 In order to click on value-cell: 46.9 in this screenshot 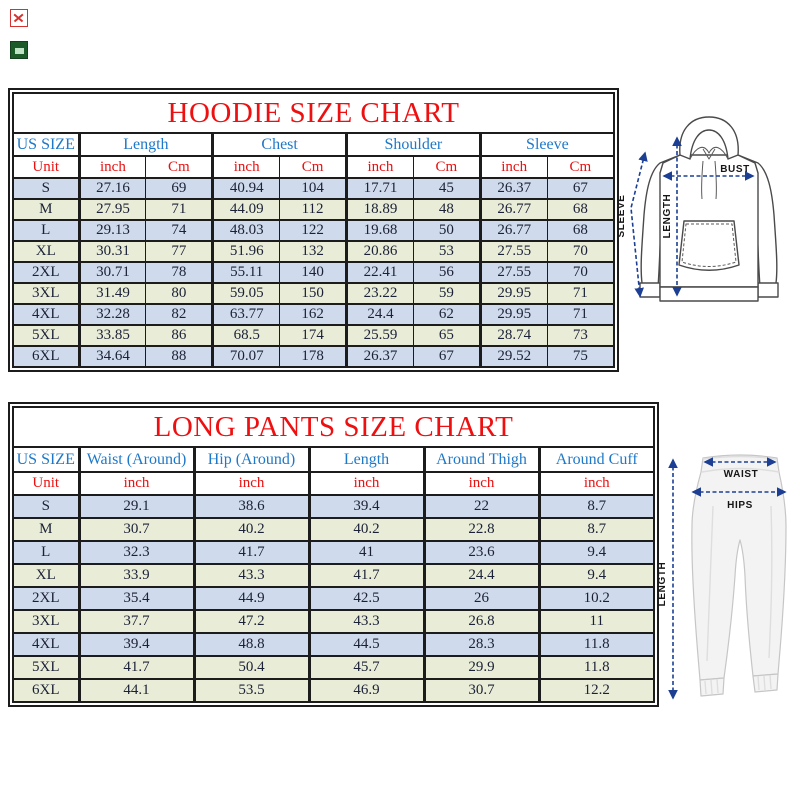, I will do `click(366, 690)`.